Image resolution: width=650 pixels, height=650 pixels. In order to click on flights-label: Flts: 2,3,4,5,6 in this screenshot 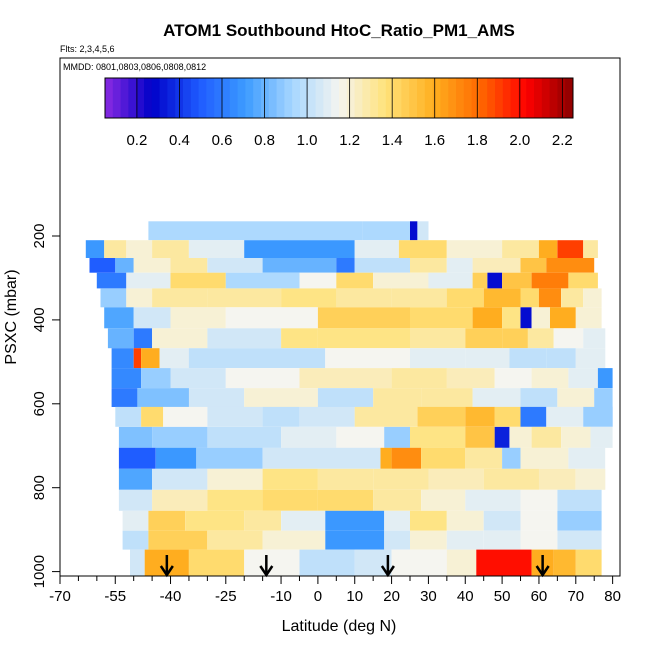, I will do `click(87, 49)`.